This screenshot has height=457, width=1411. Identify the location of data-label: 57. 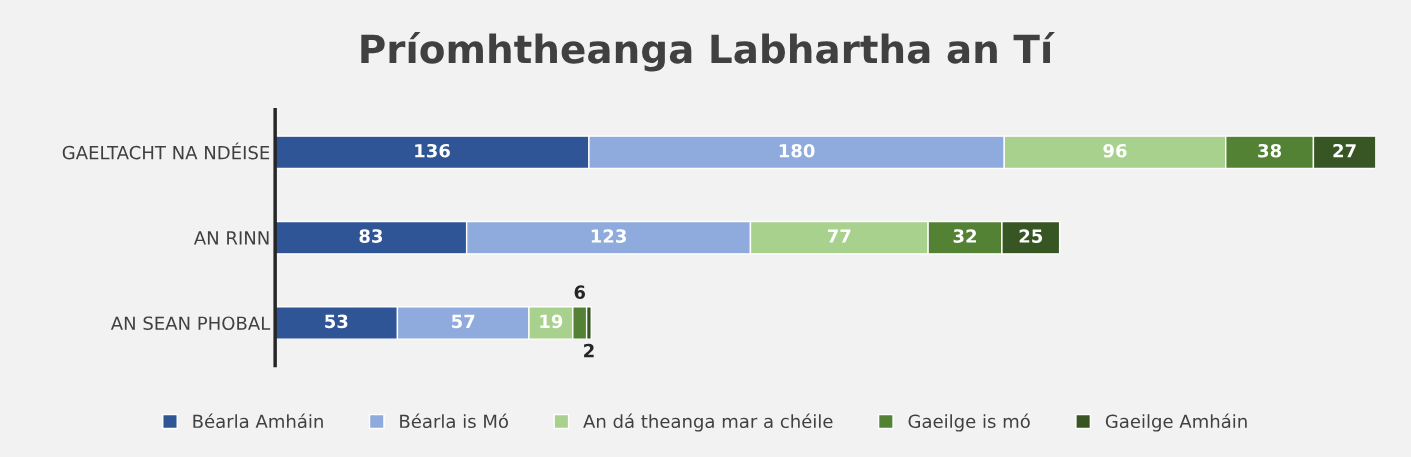
(463, 321).